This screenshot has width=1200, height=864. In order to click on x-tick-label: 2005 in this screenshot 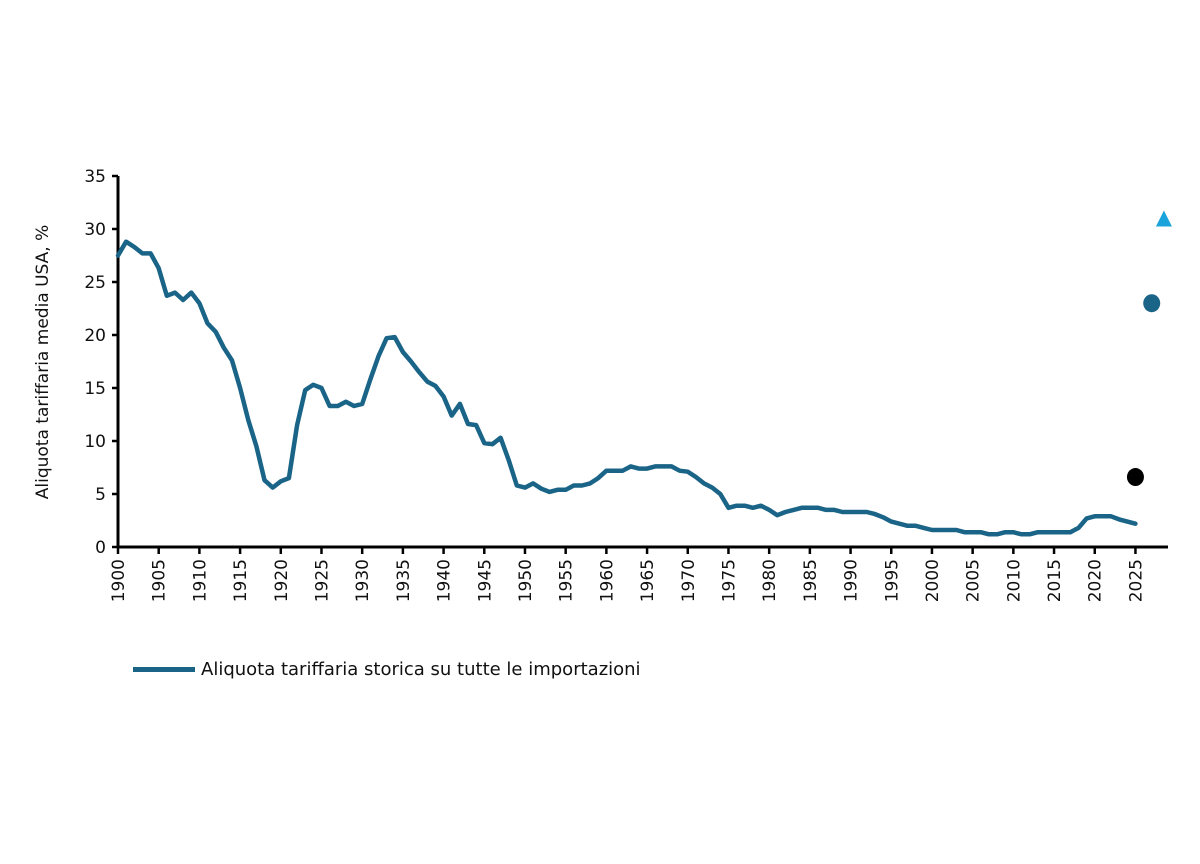, I will do `click(974, 580)`.